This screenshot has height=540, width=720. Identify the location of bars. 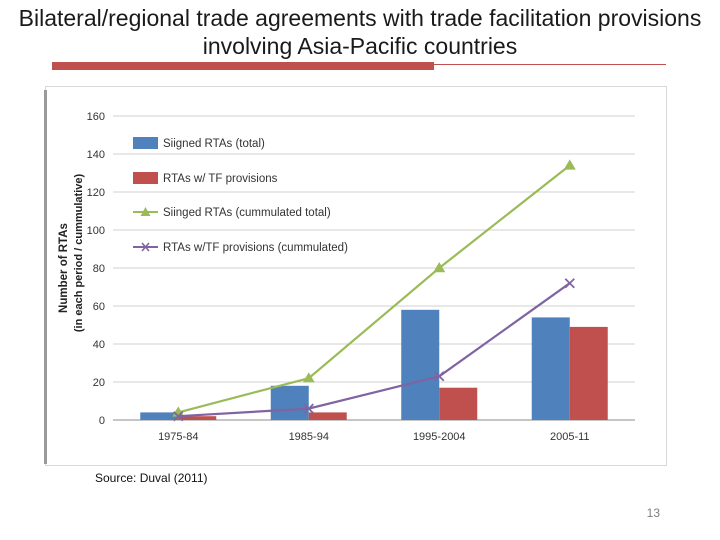
(374, 364).